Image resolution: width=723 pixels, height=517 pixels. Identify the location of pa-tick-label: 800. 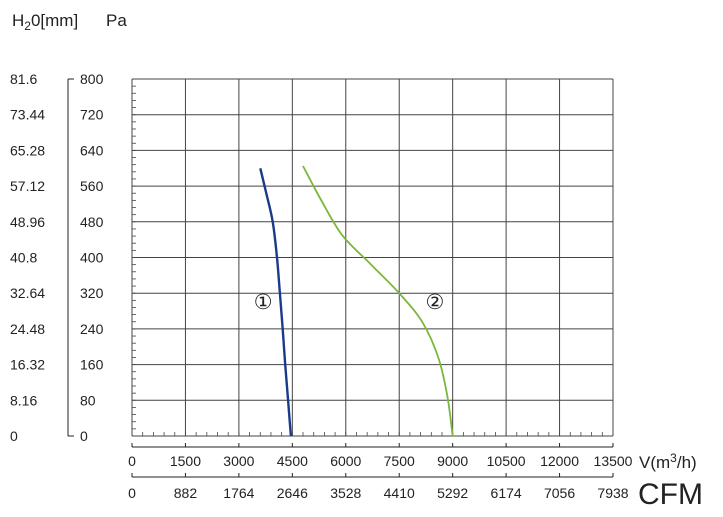
(92, 79).